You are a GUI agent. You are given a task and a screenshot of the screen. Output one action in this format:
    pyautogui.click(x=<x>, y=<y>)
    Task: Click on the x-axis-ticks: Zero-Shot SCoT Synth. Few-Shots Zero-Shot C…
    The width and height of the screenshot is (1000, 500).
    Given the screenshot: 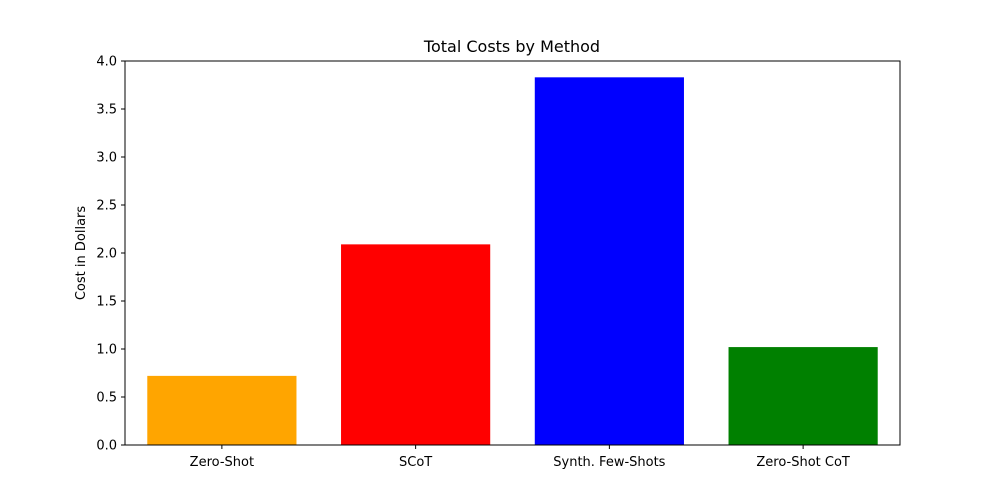 What is the action you would take?
    pyautogui.click(x=520, y=457)
    